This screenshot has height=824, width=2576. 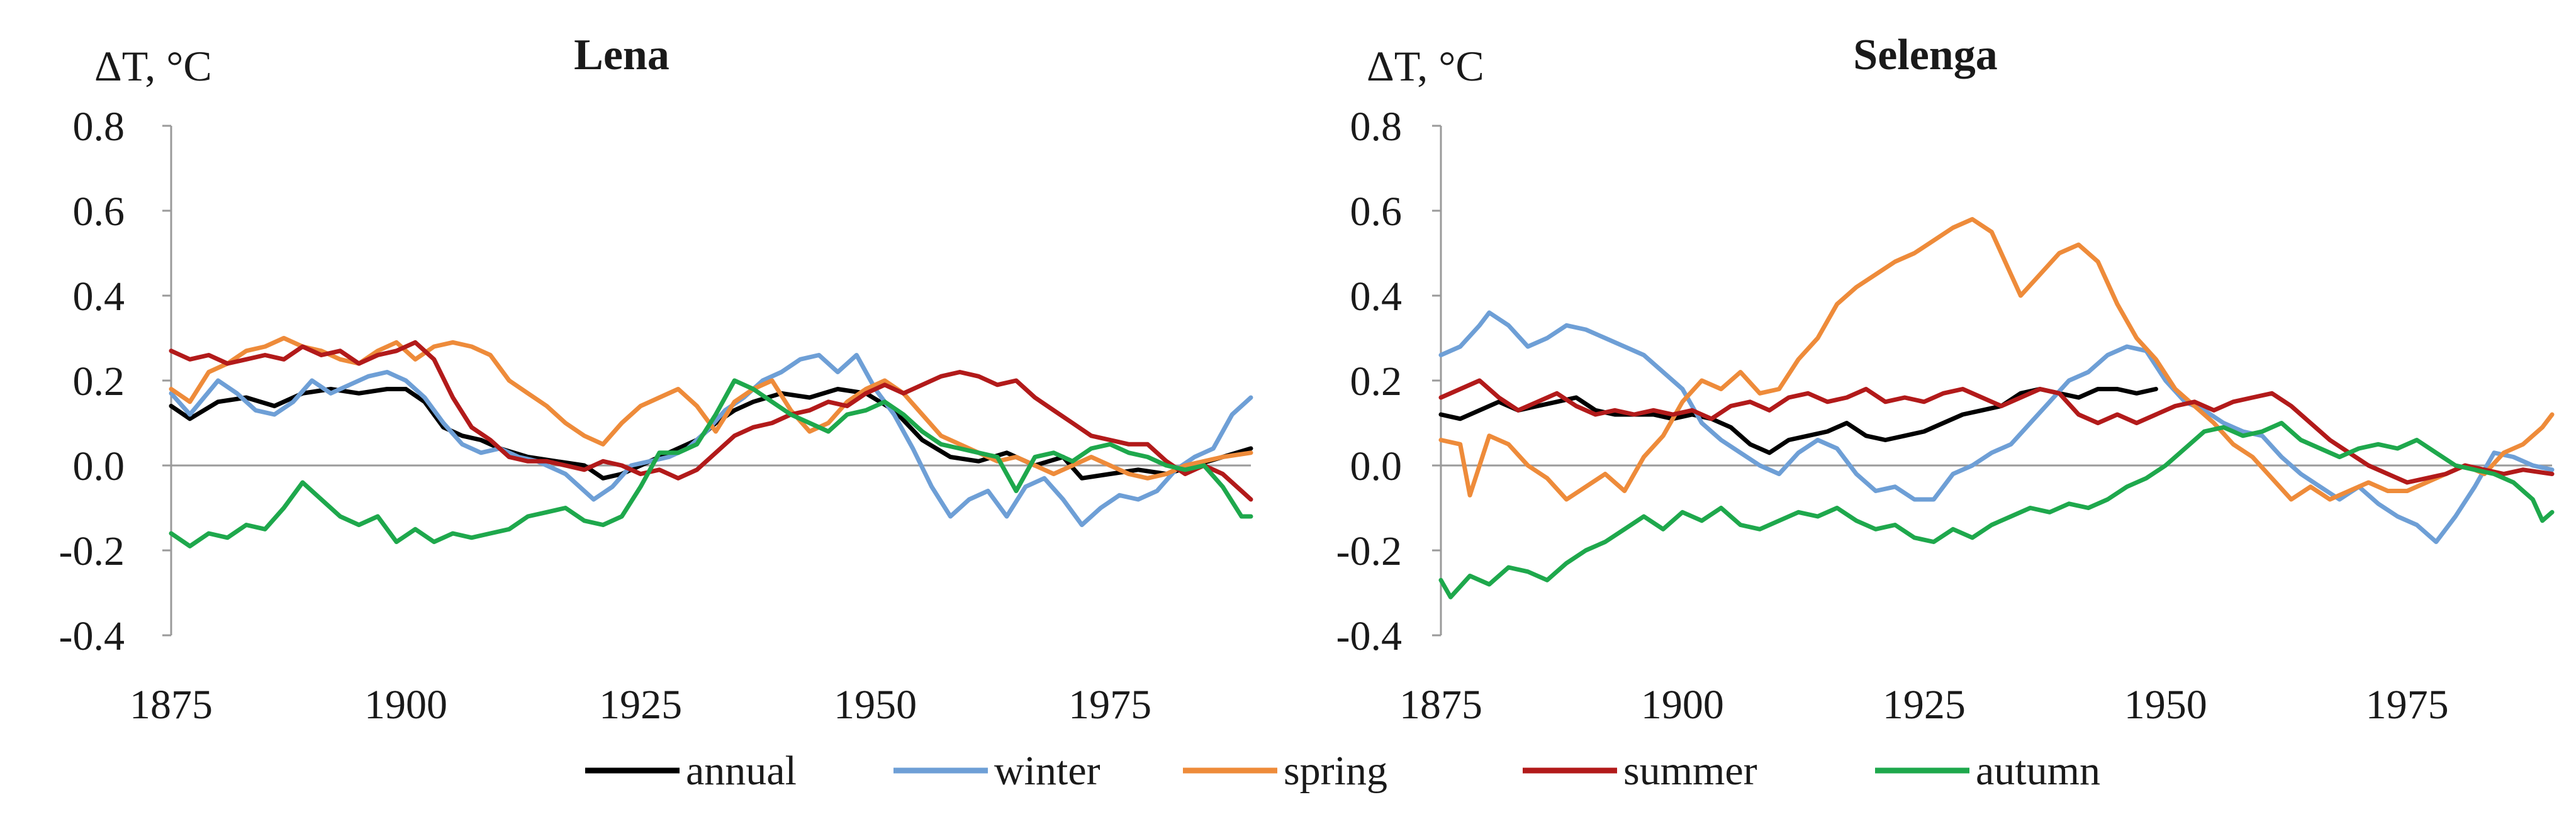 What do you see at coordinates (1369, 551) in the screenshot?
I see `selenga-y-tick-label: -0.2` at bounding box center [1369, 551].